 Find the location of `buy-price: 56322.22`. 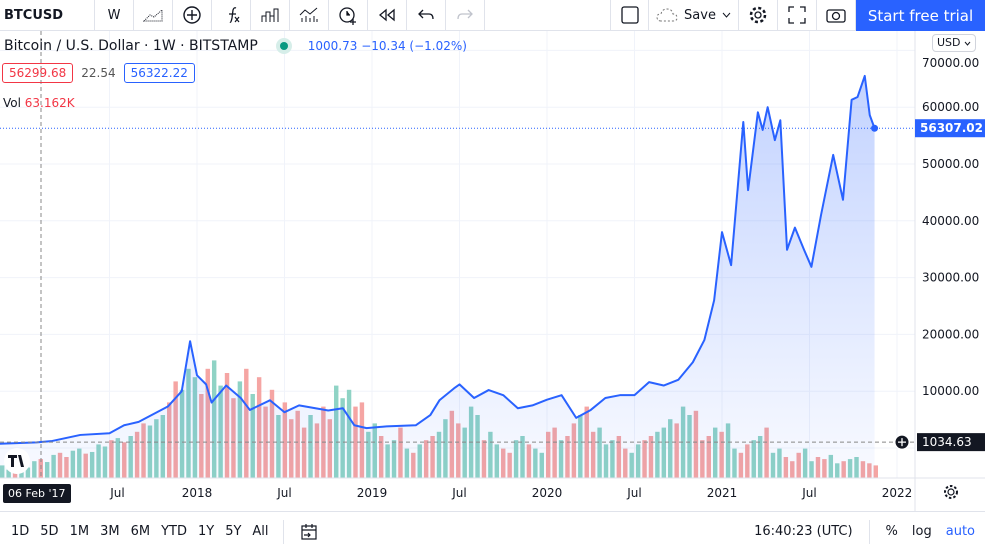

buy-price: 56322.22 is located at coordinates (159, 73).